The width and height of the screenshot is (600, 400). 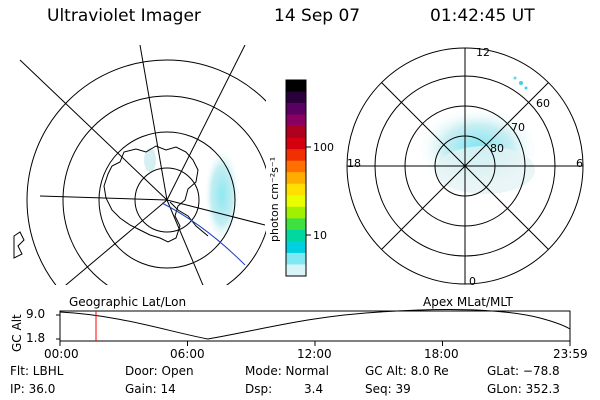 What do you see at coordinates (274, 199) in the screenshot?
I see `colorbar-unit-label: photon cm⁻²s⁻¹` at bounding box center [274, 199].